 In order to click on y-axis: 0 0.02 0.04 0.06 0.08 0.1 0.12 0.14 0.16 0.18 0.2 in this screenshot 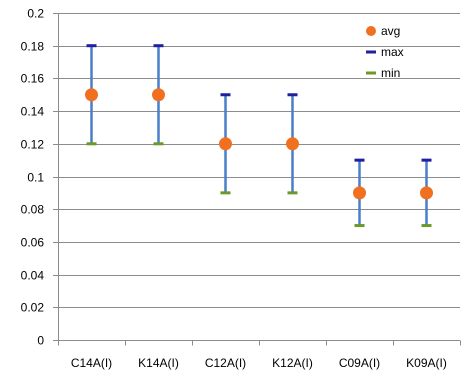, I will do `click(40, 177)`.